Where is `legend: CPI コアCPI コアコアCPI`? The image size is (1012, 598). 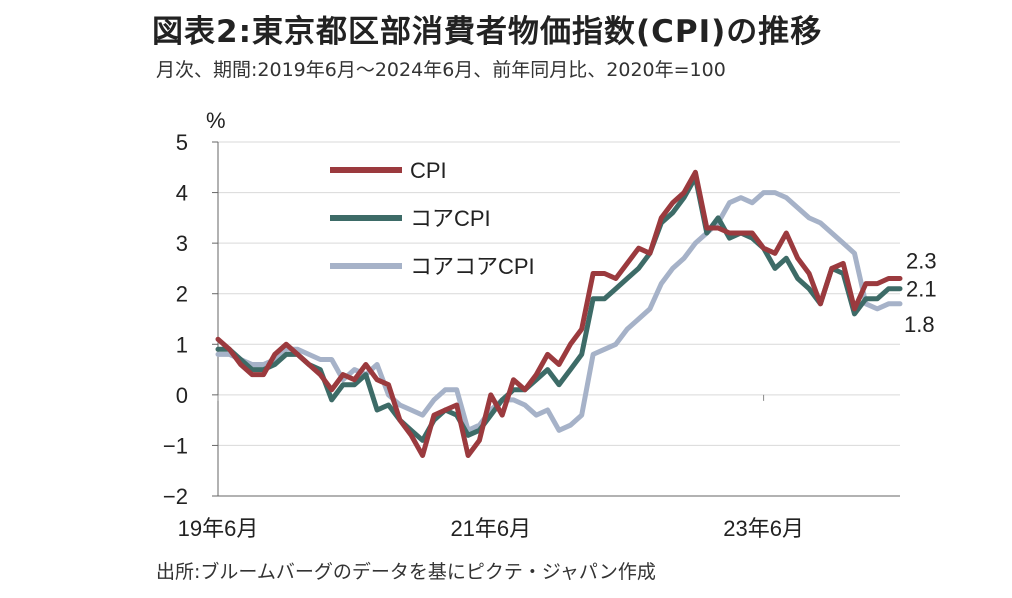 legend: CPI コアCPI コアコアCPI is located at coordinates (432, 218).